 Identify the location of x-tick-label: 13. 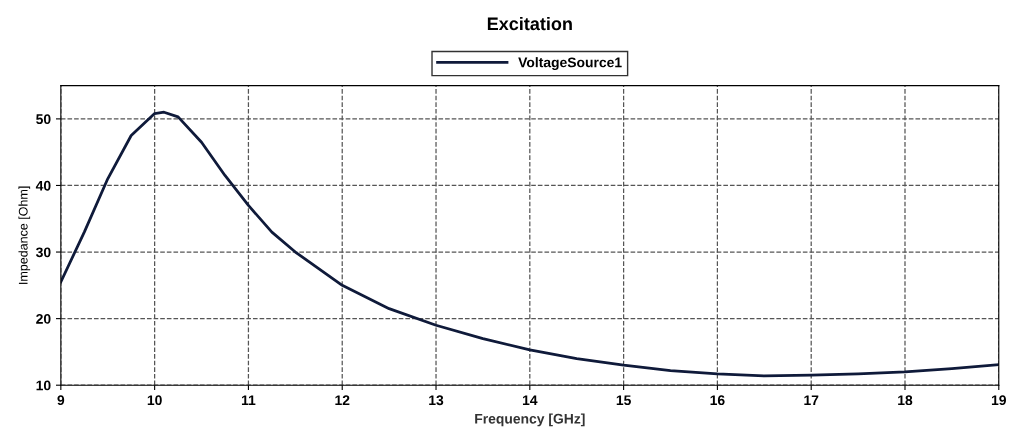
(436, 400).